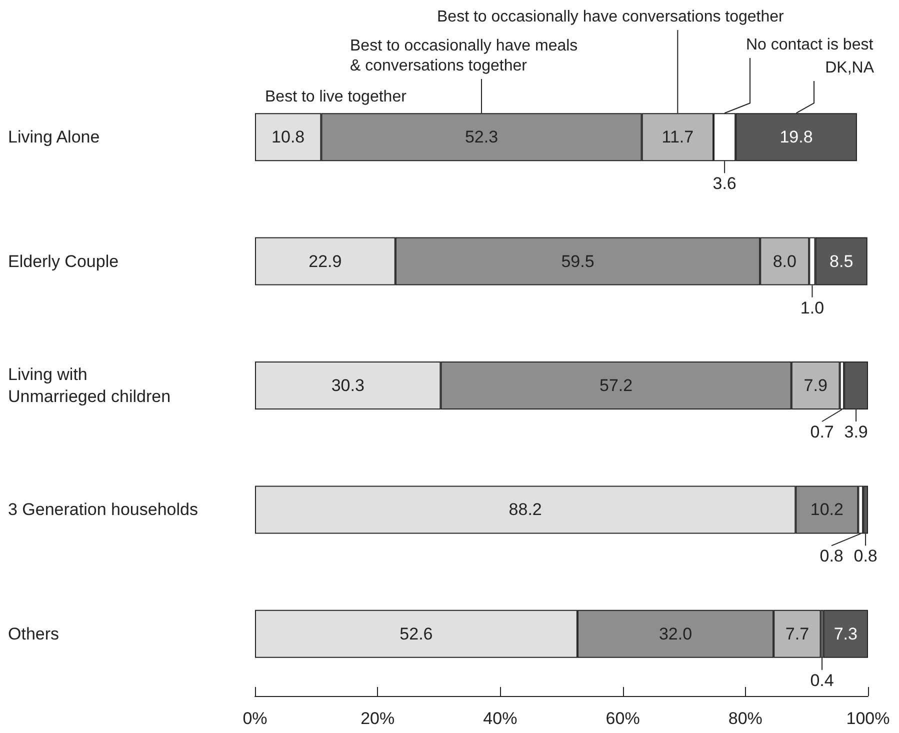 Image resolution: width=899 pixels, height=733 pixels. What do you see at coordinates (812, 308) in the screenshot?
I see `data-label: 1.0` at bounding box center [812, 308].